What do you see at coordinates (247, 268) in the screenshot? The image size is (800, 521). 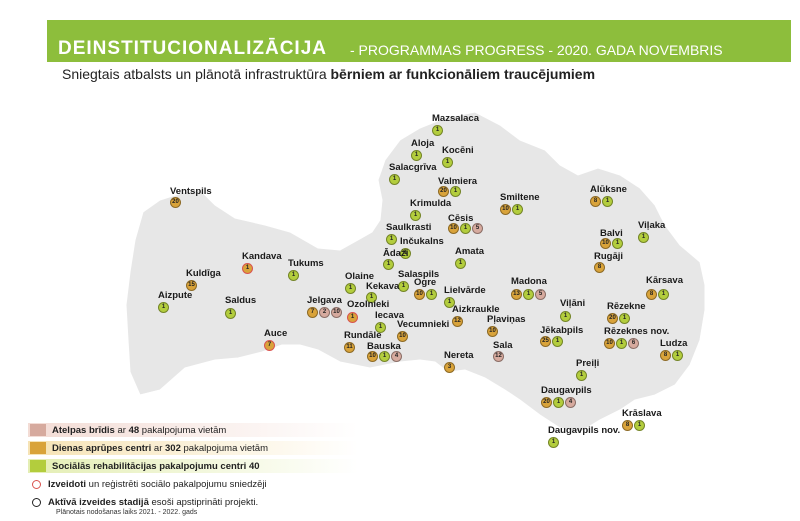 I see `badge-group-kandava: 1` at bounding box center [247, 268].